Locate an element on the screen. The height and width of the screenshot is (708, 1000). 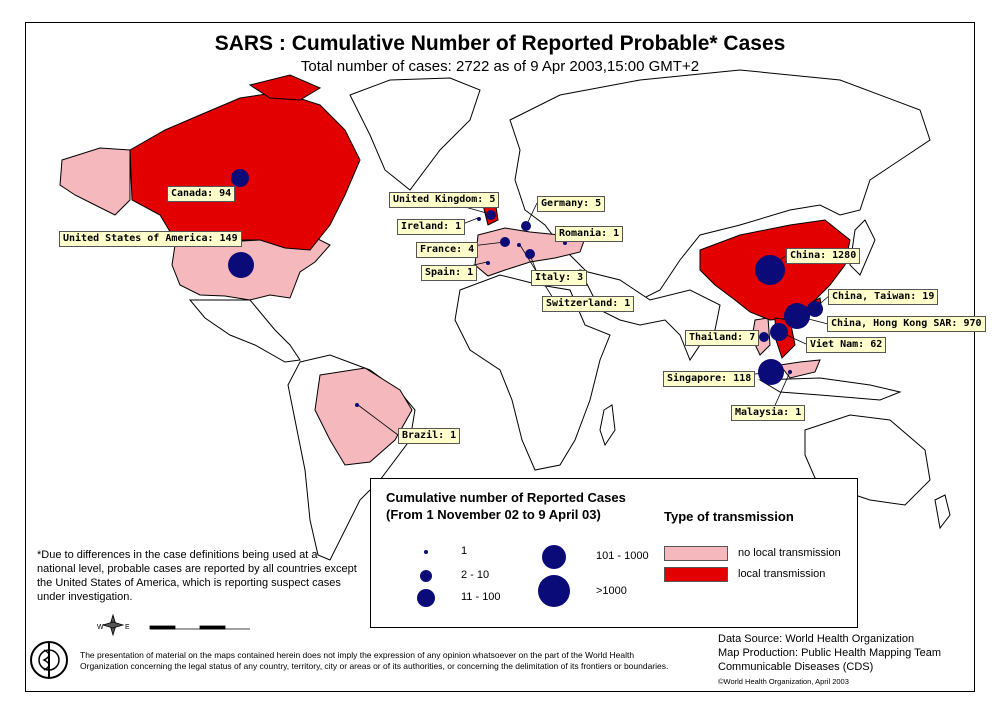
size-label-4: 101 - 1000 is located at coordinates (622, 556).